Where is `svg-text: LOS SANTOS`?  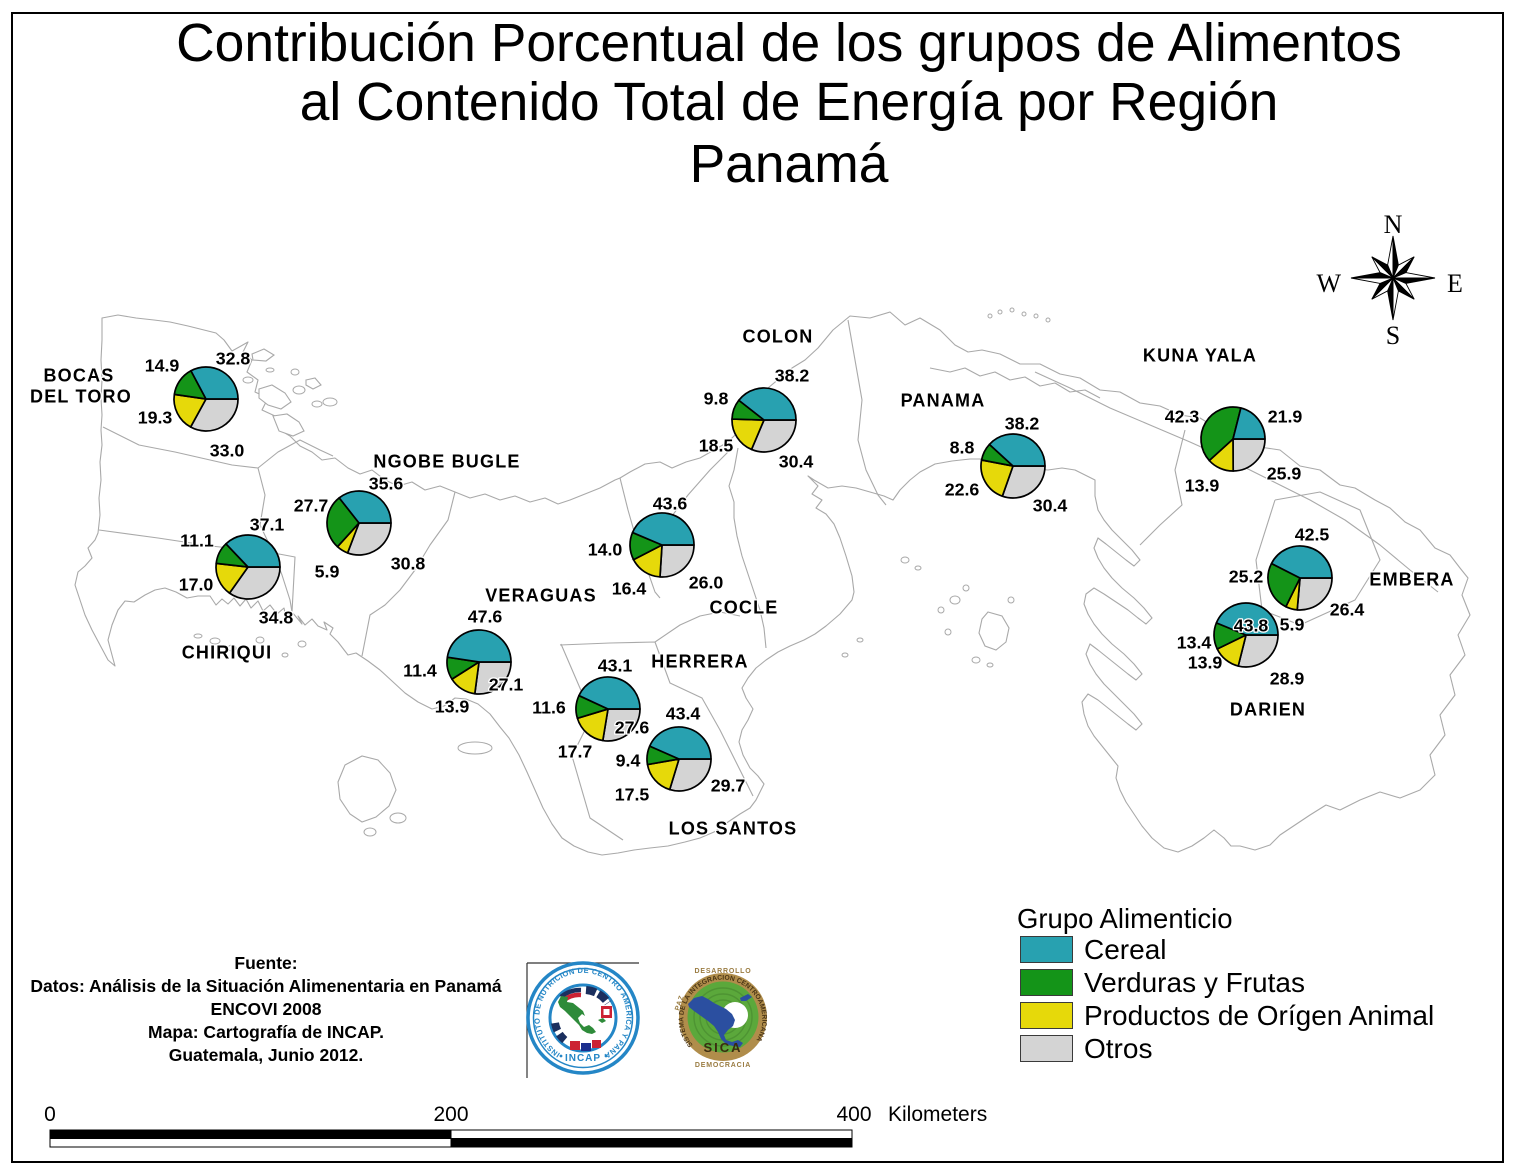
svg-text: LOS SANTOS is located at coordinates (733, 829).